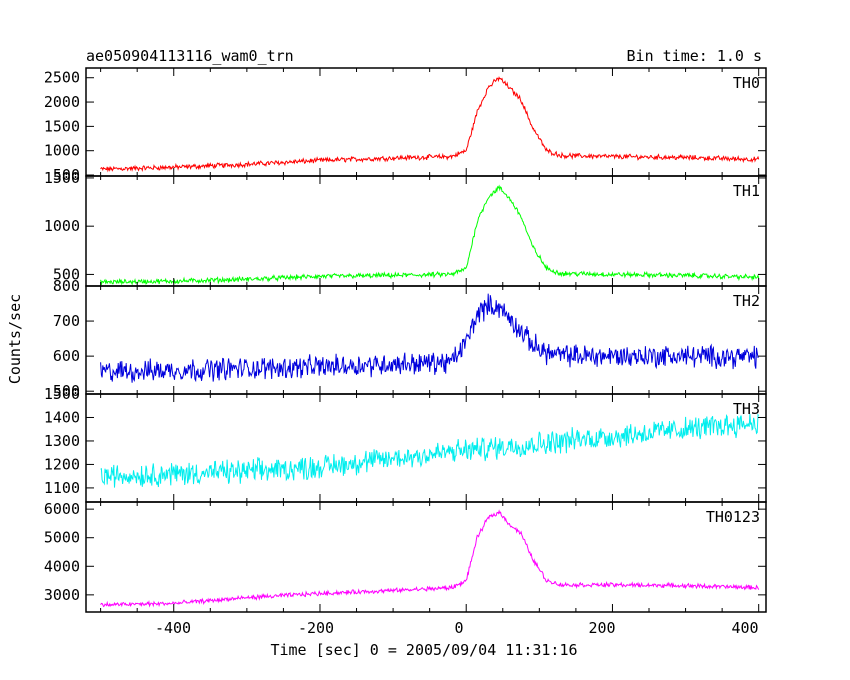  What do you see at coordinates (62, 102) in the screenshot?
I see `y-tick-label: 2000` at bounding box center [62, 102].